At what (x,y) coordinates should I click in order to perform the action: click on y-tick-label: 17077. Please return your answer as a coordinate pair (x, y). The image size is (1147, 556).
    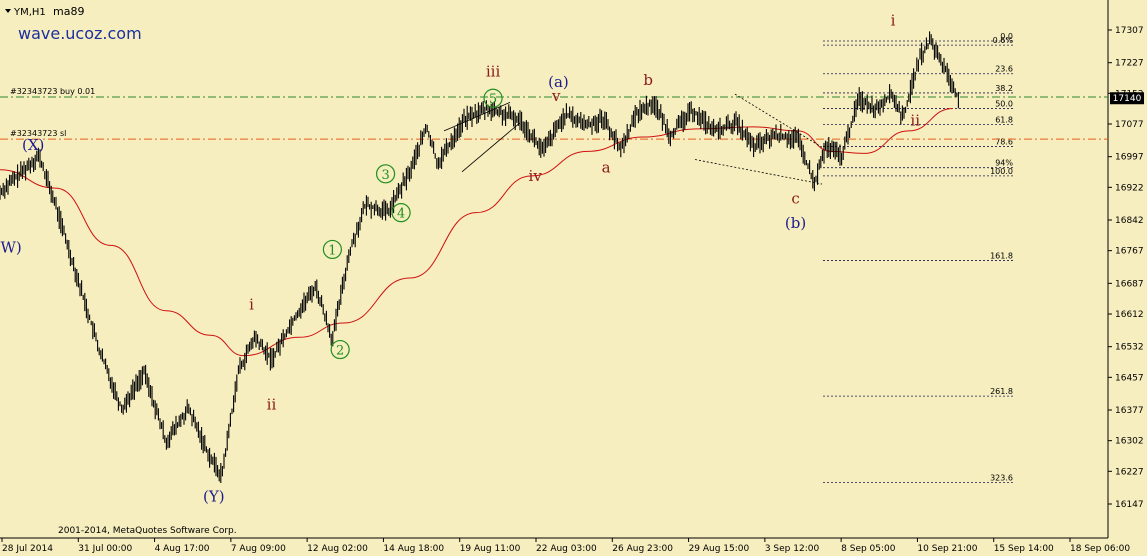
    Looking at the image, I should click on (1129, 125).